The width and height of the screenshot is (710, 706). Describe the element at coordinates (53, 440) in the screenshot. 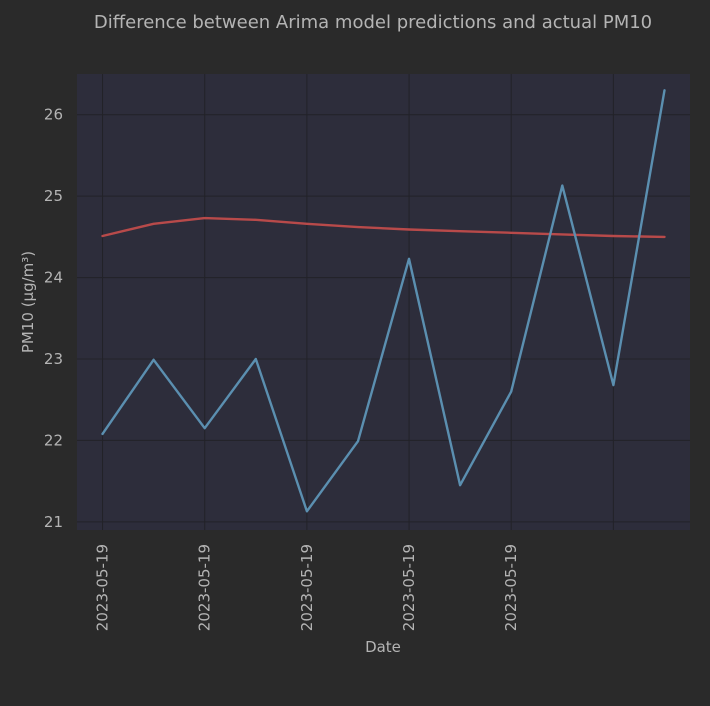

I see `y-tick-label: 22` at that location.